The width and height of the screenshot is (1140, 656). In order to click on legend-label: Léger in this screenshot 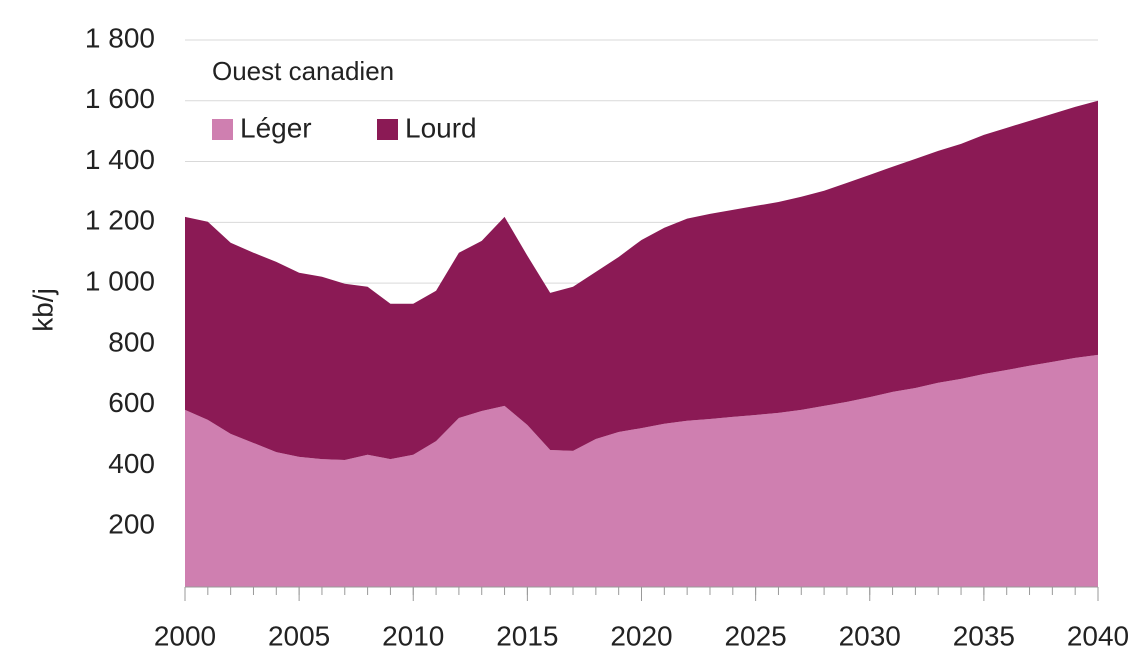, I will do `click(276, 127)`.